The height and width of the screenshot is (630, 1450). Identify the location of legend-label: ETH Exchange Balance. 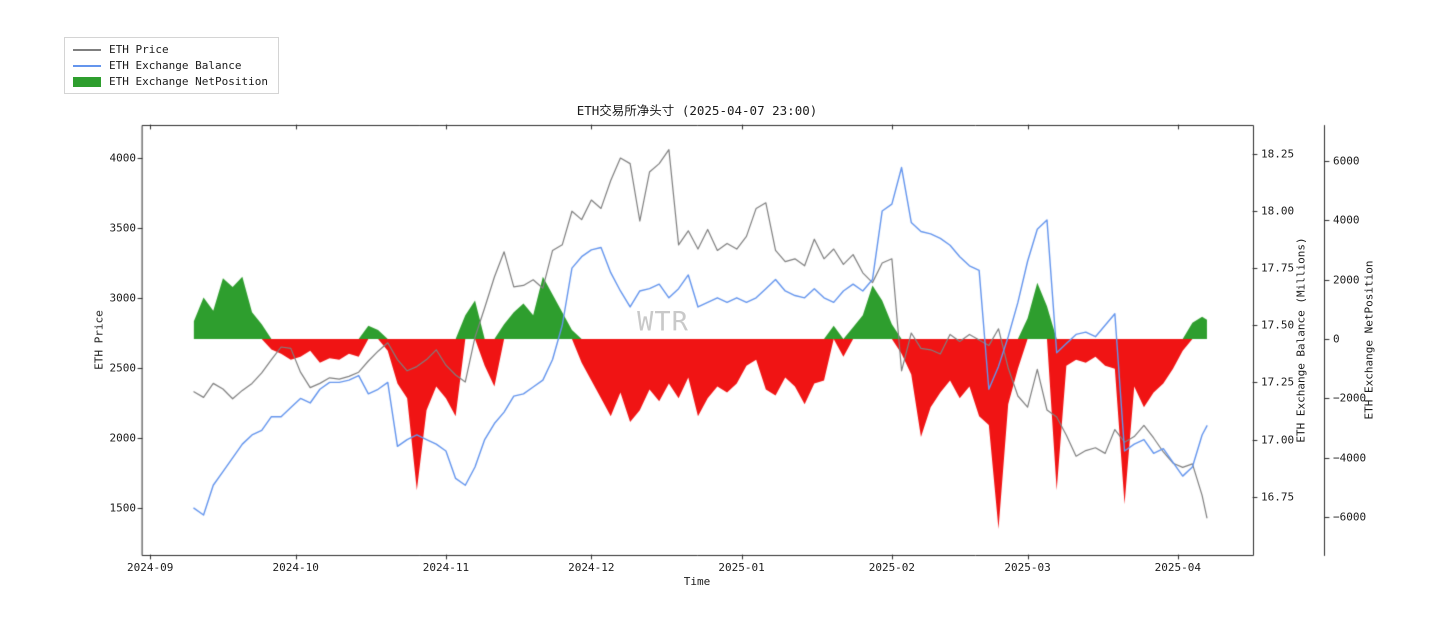
(175, 65).